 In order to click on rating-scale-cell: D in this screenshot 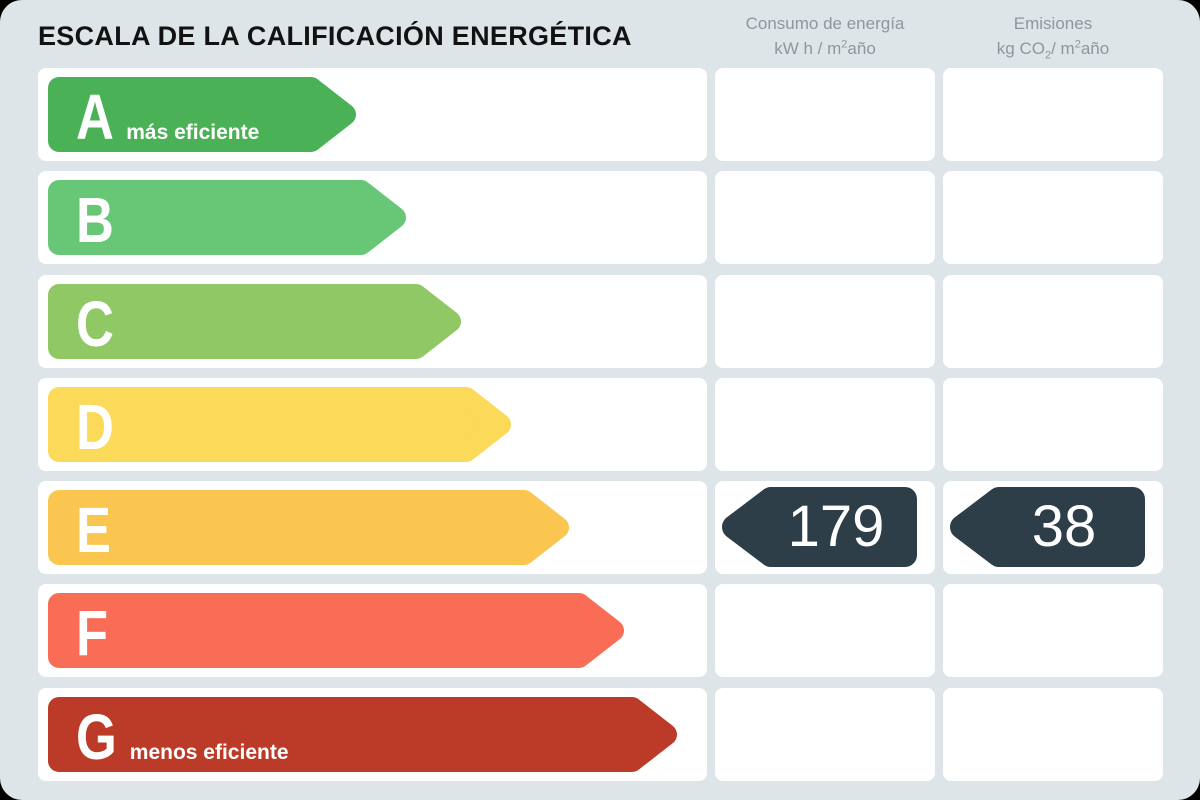, I will do `click(372, 424)`.